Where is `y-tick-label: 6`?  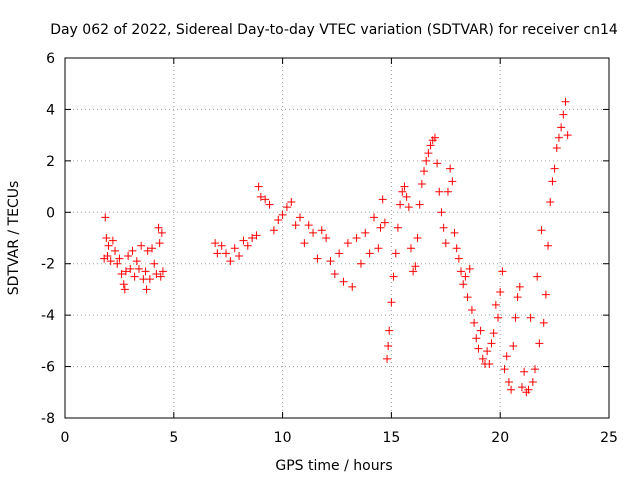 y-tick-label: 6 is located at coordinates (50, 59).